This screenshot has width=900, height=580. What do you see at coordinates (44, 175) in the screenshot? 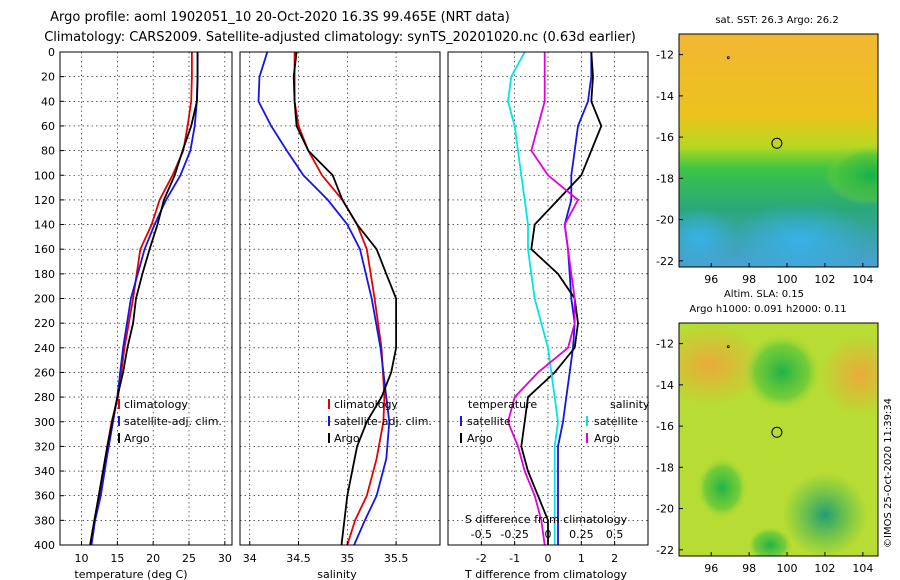
I see `y-tick-label: 100` at bounding box center [44, 175].